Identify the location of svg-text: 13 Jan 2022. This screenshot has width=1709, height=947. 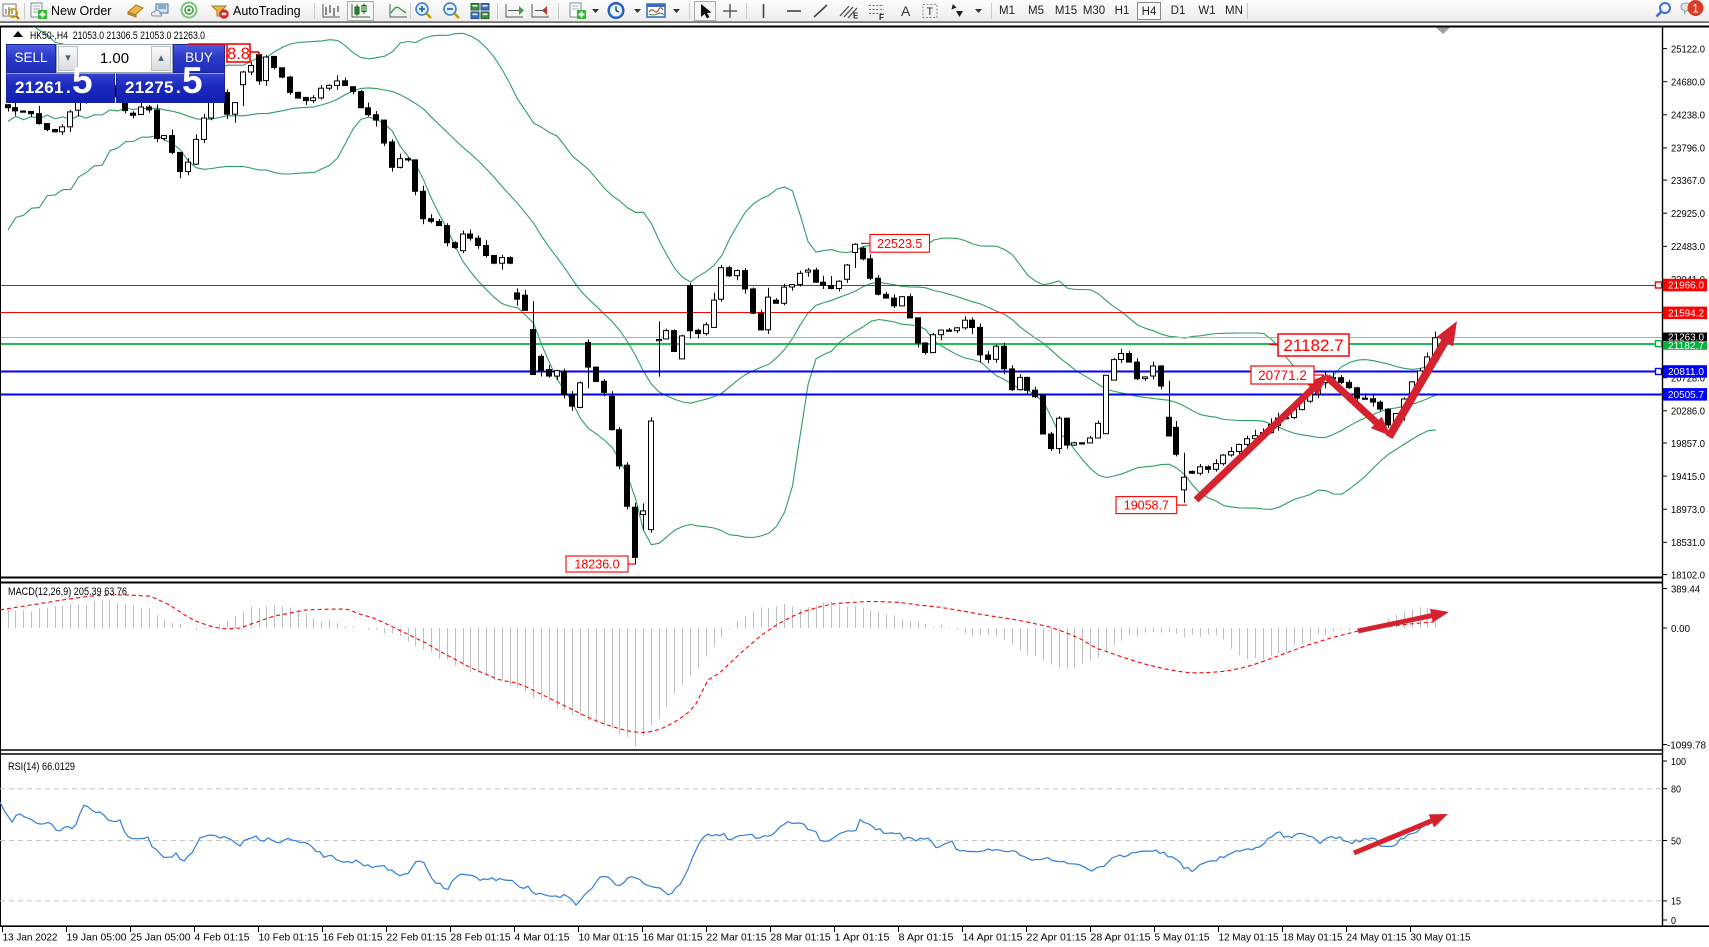
(30, 938).